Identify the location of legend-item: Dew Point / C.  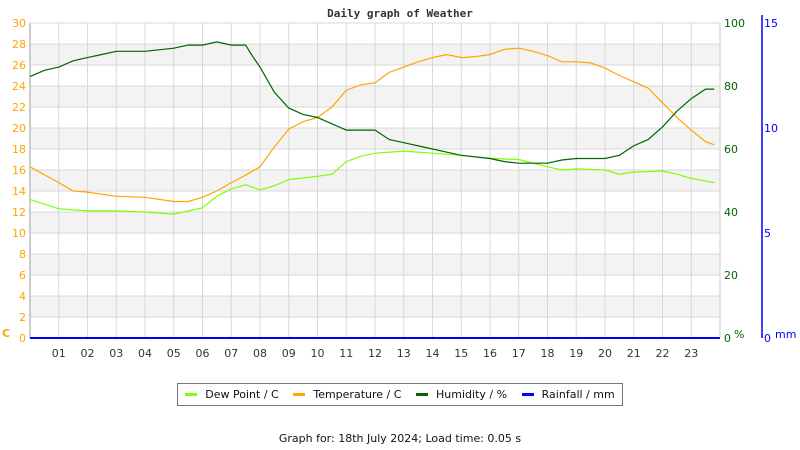
(232, 394).